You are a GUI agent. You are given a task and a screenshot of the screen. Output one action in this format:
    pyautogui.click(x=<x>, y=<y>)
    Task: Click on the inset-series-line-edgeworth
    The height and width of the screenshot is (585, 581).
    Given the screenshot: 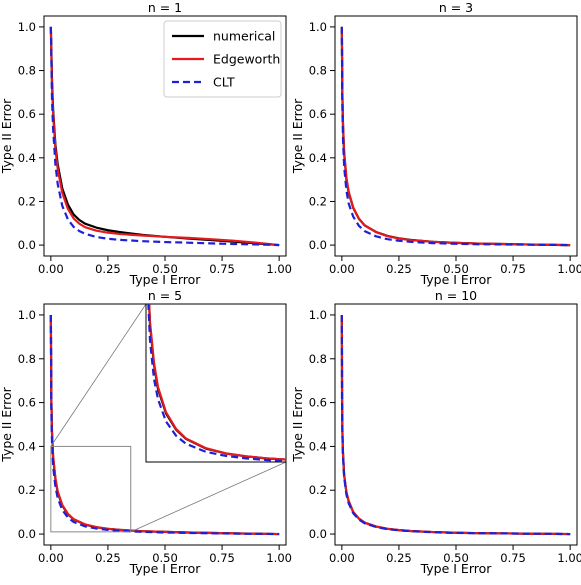 What is the action you would take?
    pyautogui.click(x=217, y=382)
    